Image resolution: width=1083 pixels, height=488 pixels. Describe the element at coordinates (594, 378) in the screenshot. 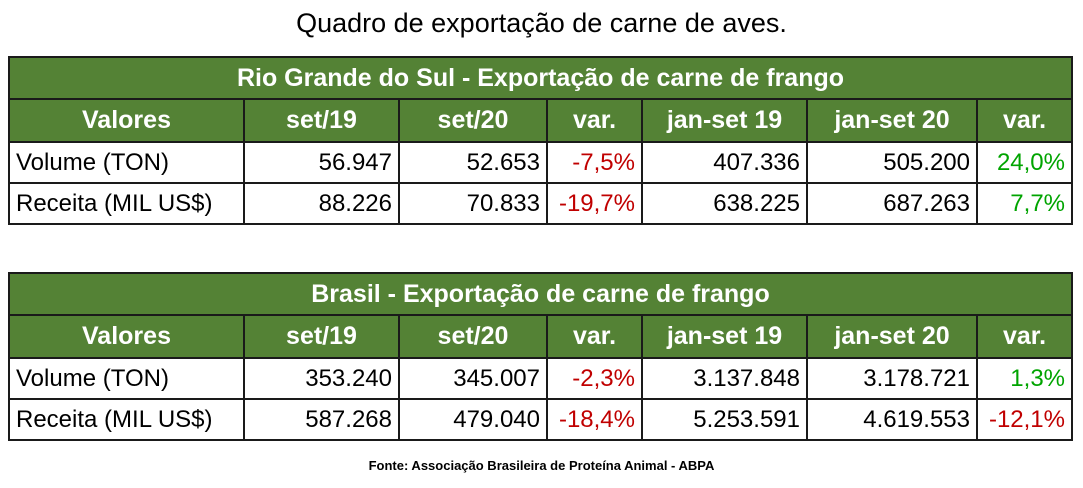

I see `variation-cell: -2,3%` at that location.